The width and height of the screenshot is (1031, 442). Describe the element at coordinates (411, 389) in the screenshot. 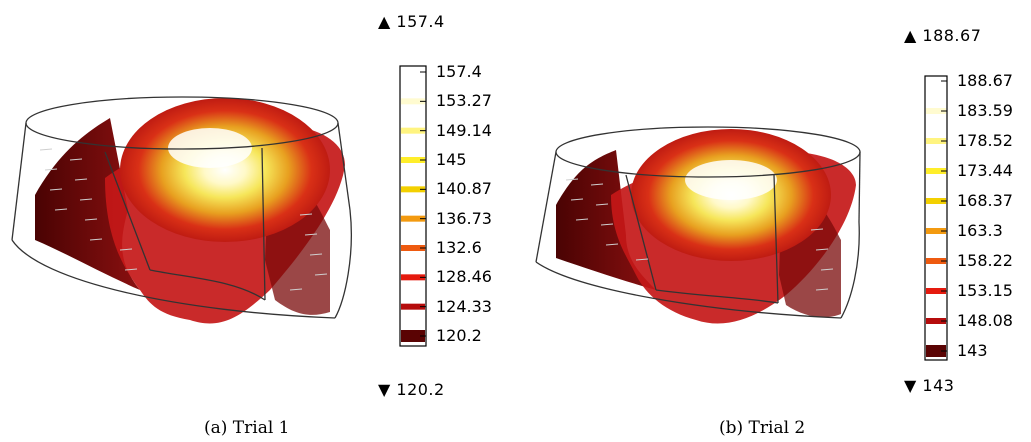

I see `colorbar-min-label: ▼ 120.2` at that location.